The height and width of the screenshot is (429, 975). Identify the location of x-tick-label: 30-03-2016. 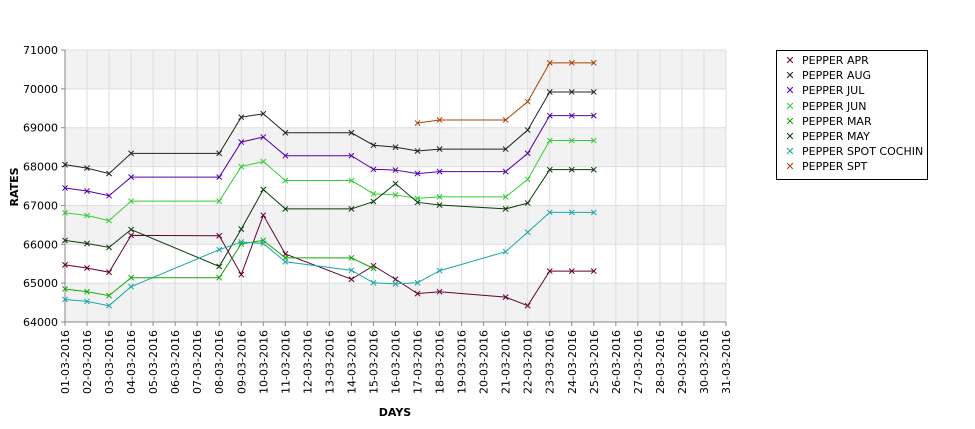
(704, 362).